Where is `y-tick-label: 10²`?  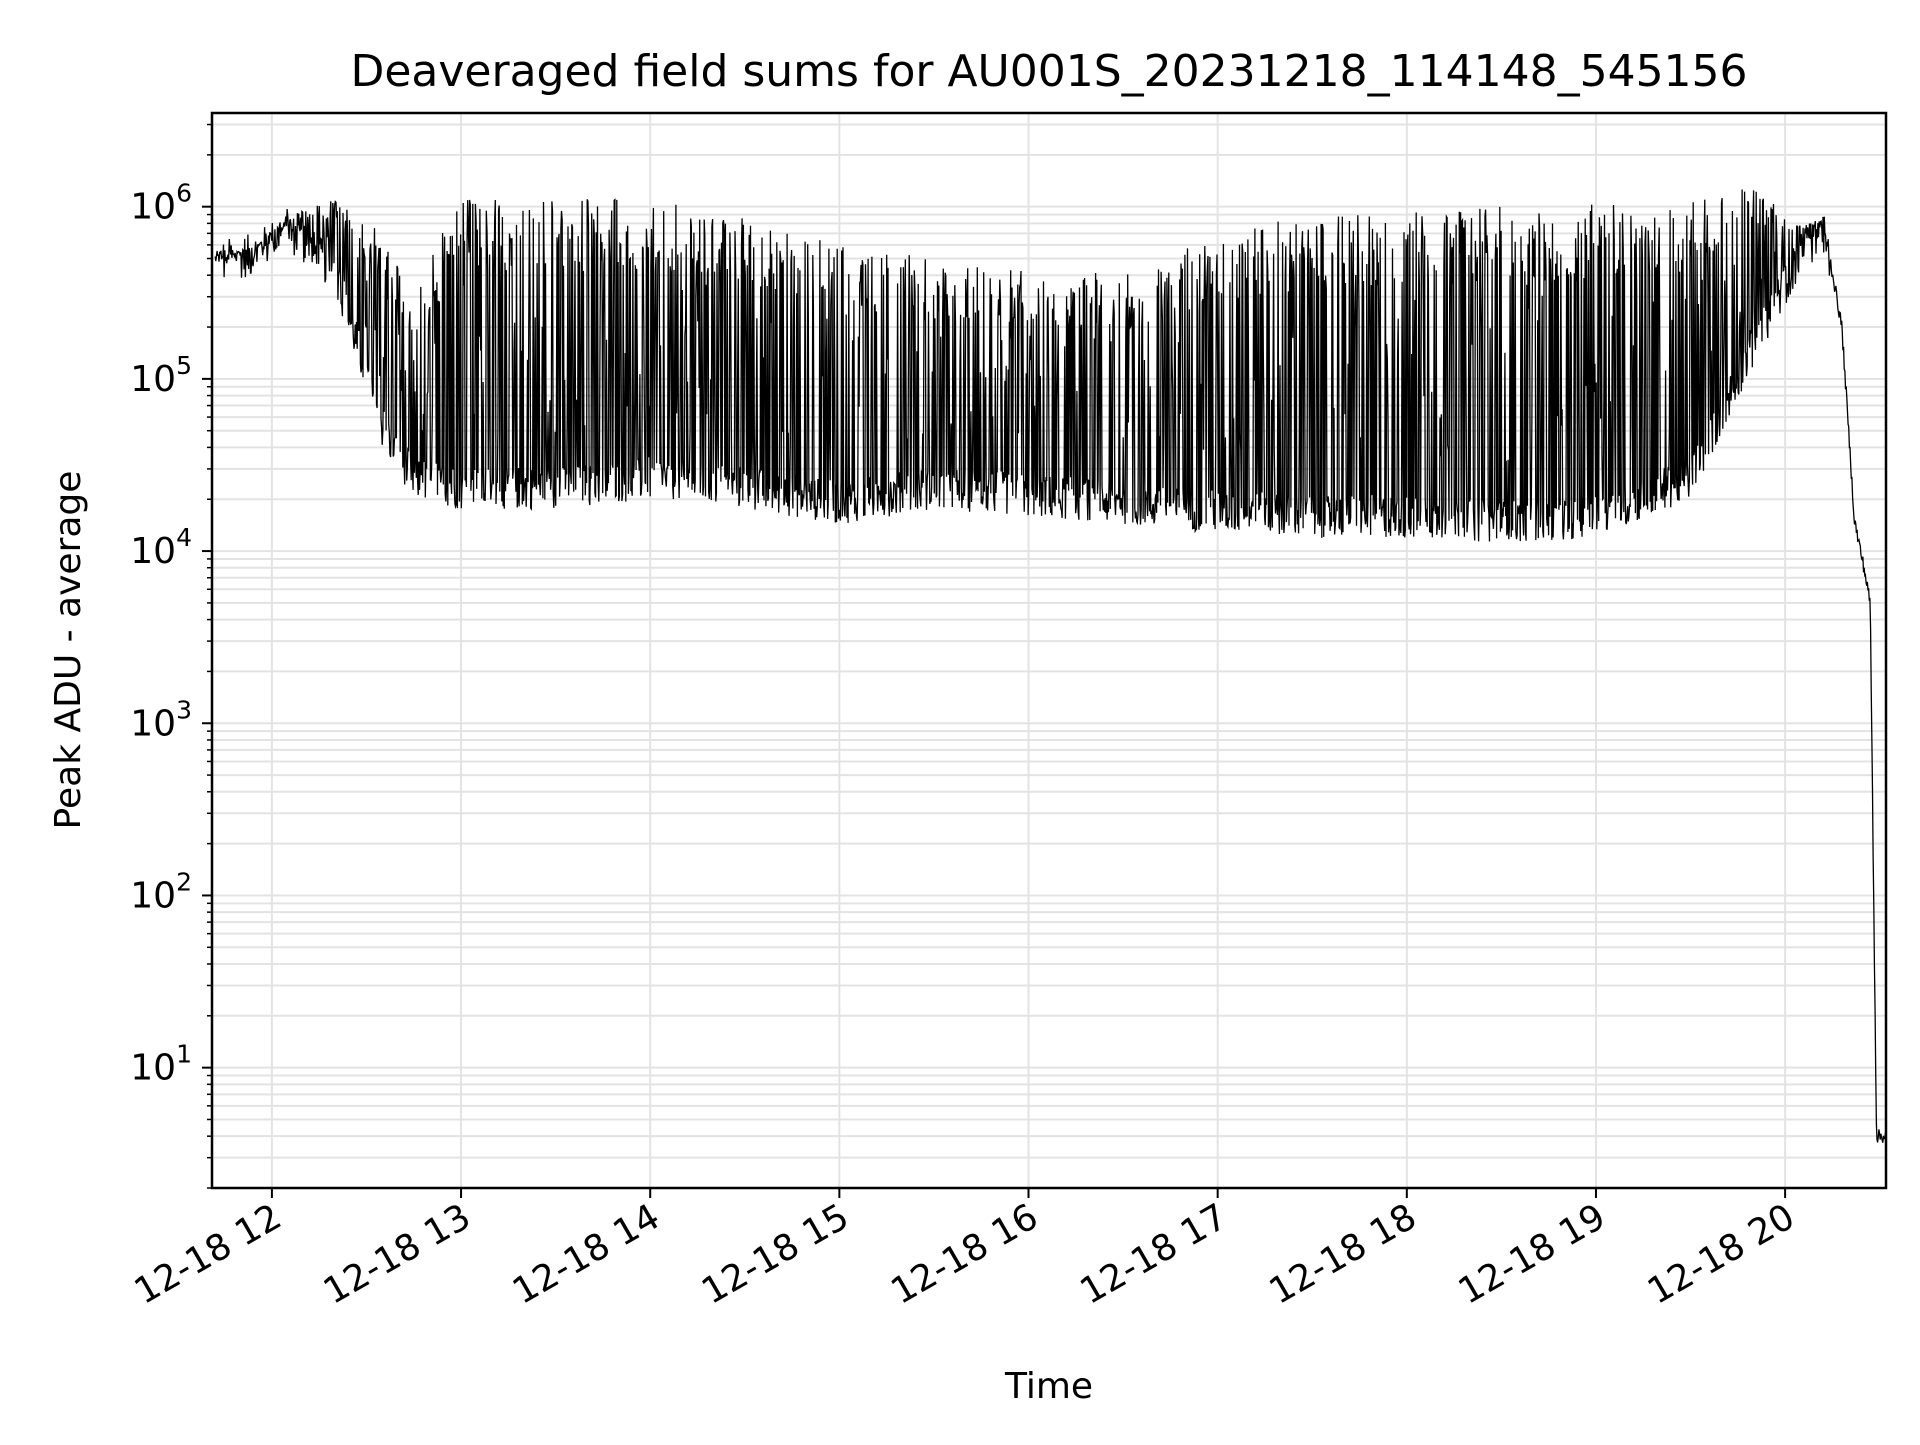 y-tick-label: 10² is located at coordinates (161, 891).